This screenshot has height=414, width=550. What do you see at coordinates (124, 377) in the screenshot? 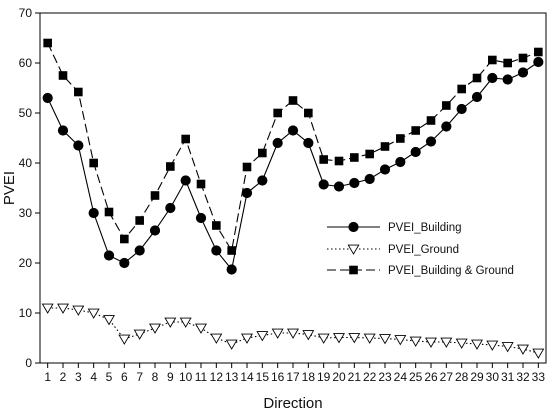
I see `x-tick-label: 6` at bounding box center [124, 377].